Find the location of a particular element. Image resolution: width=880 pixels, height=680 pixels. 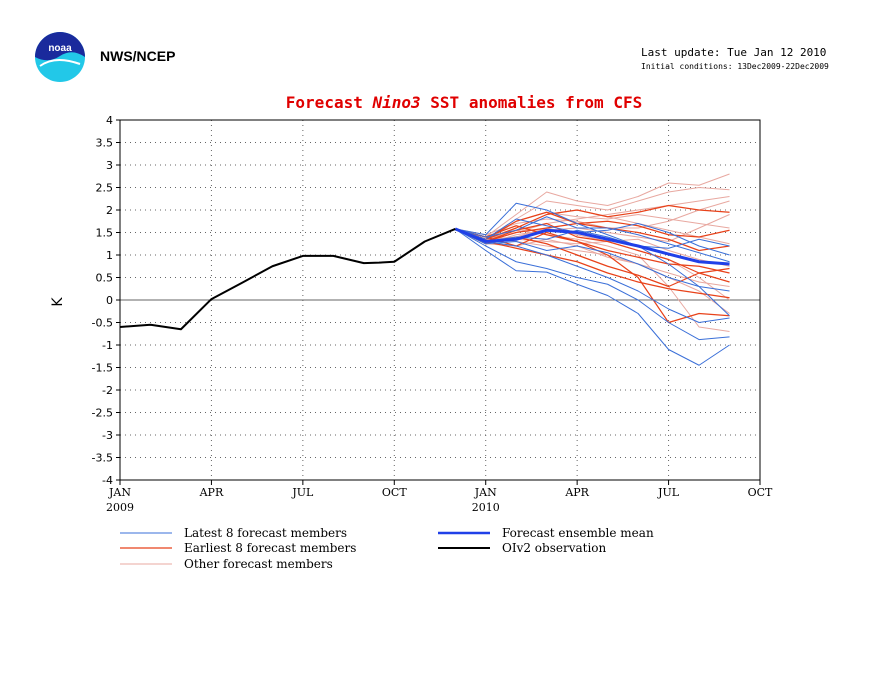

x-axis-ticks: JAN 2009 APR JUL OCT JAN 2010 APR JUL OCT is located at coordinates (439, 497).